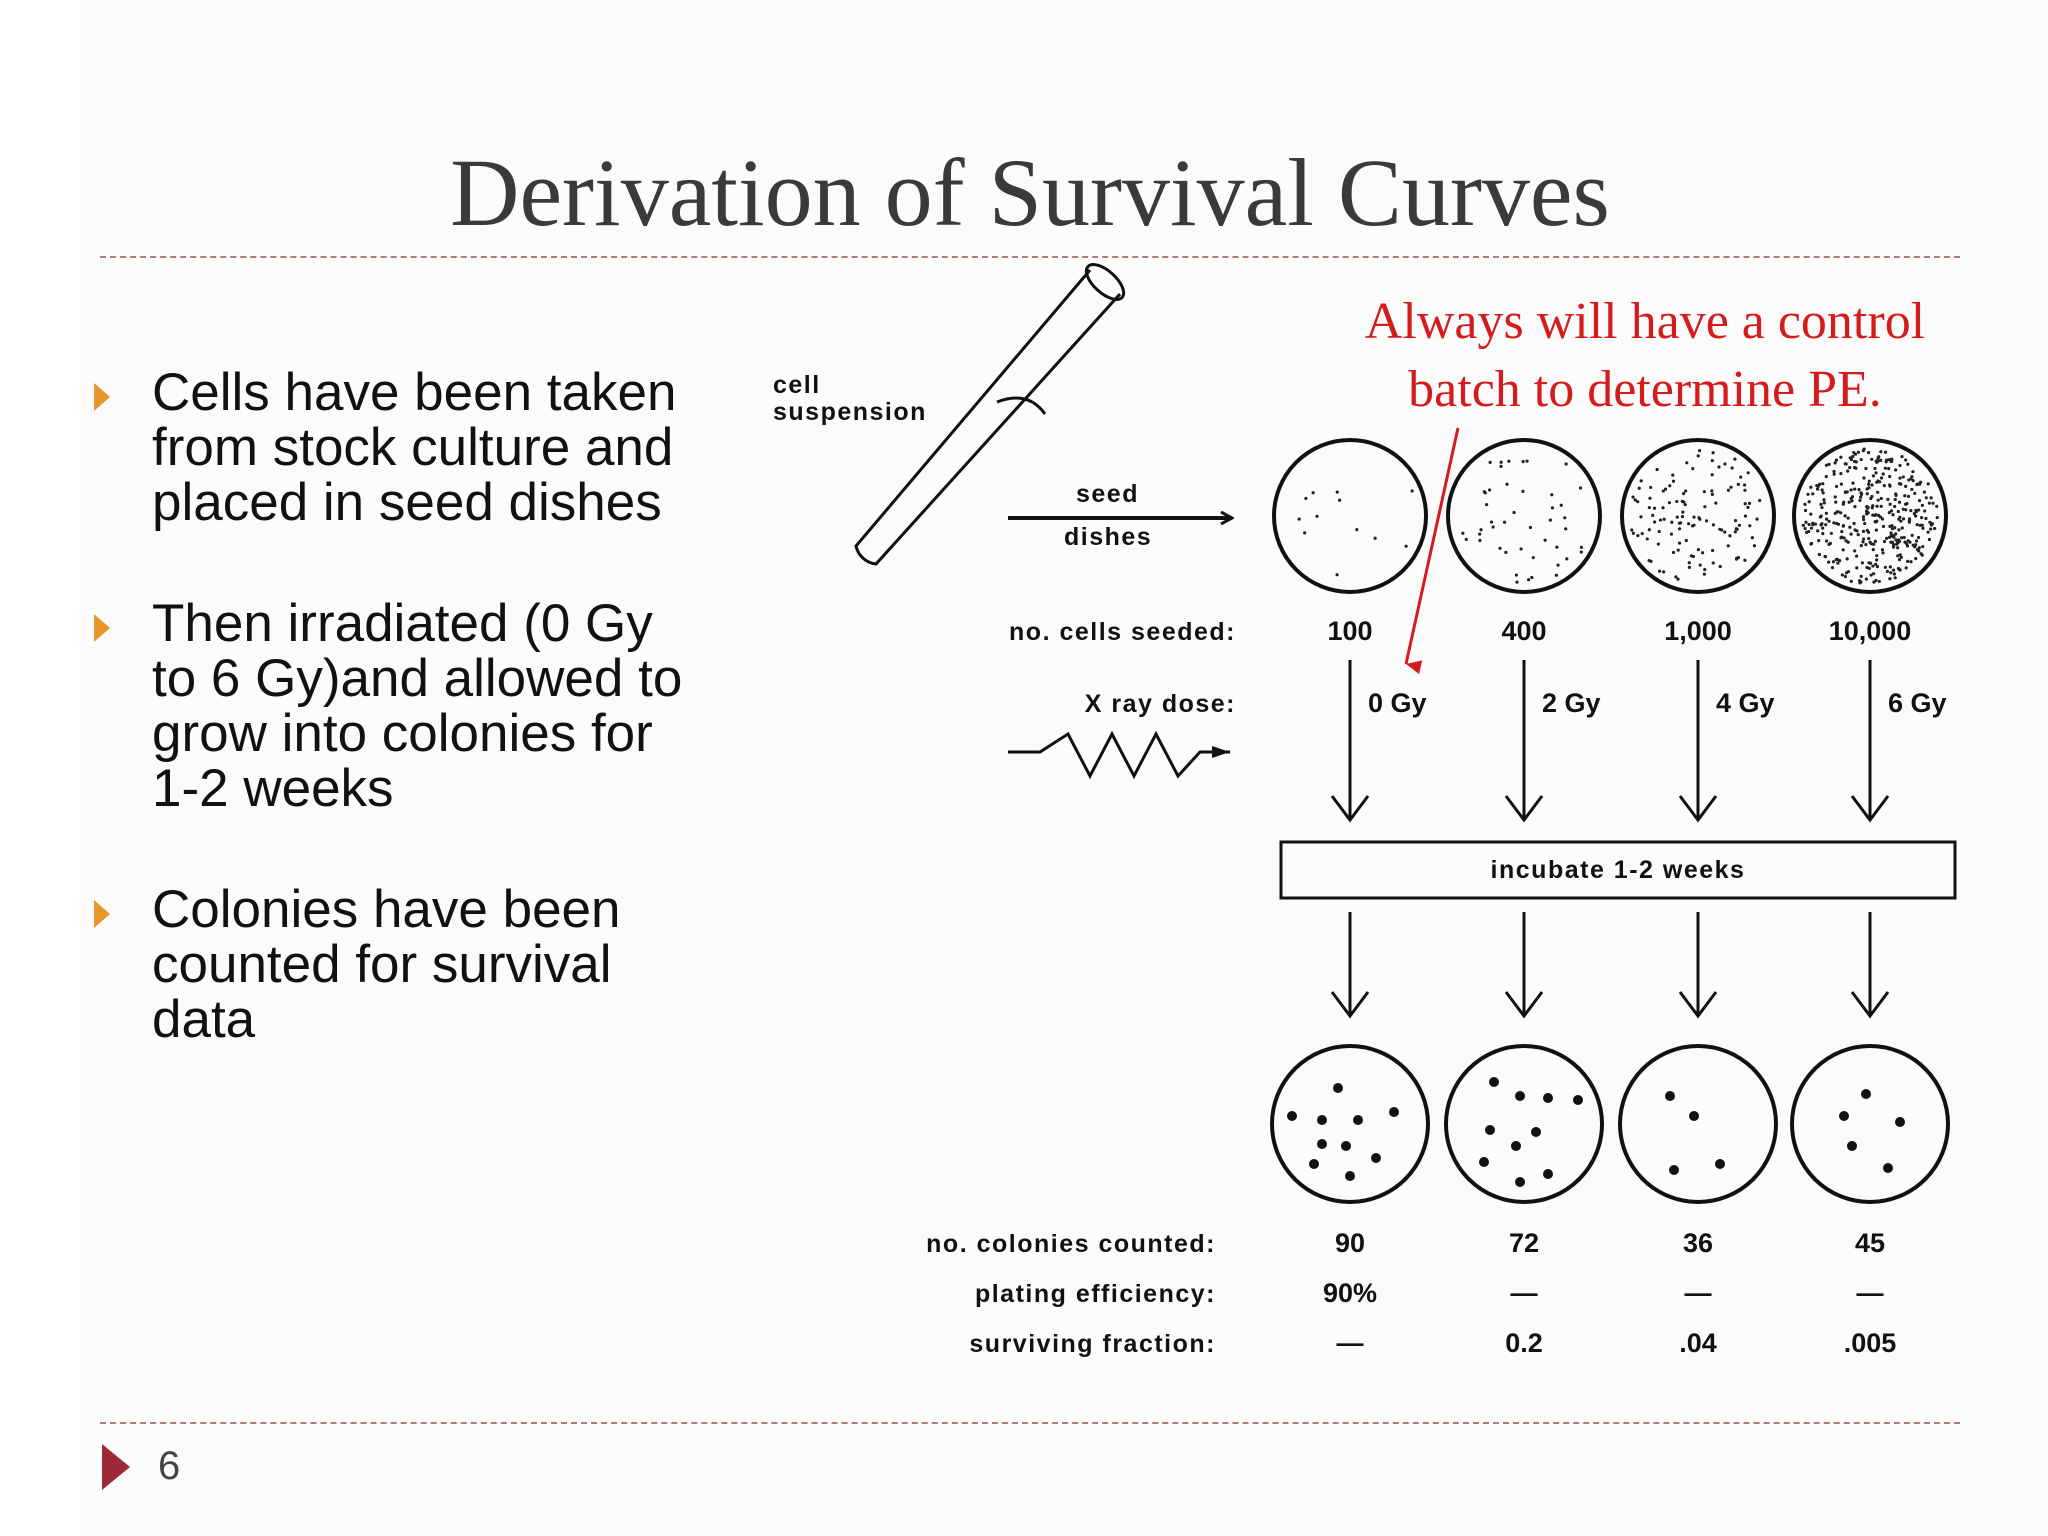  Describe the element at coordinates (1698, 631) in the screenshot. I see `cells-seeded-value: 1,000` at that location.